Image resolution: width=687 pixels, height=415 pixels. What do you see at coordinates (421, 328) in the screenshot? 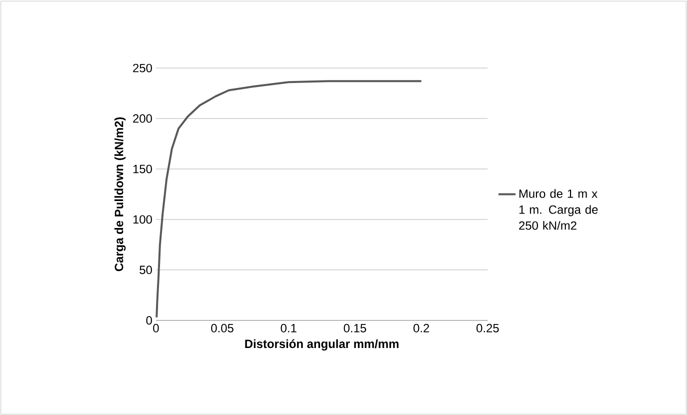
I see `x-tick-label: 0.2` at bounding box center [421, 328].